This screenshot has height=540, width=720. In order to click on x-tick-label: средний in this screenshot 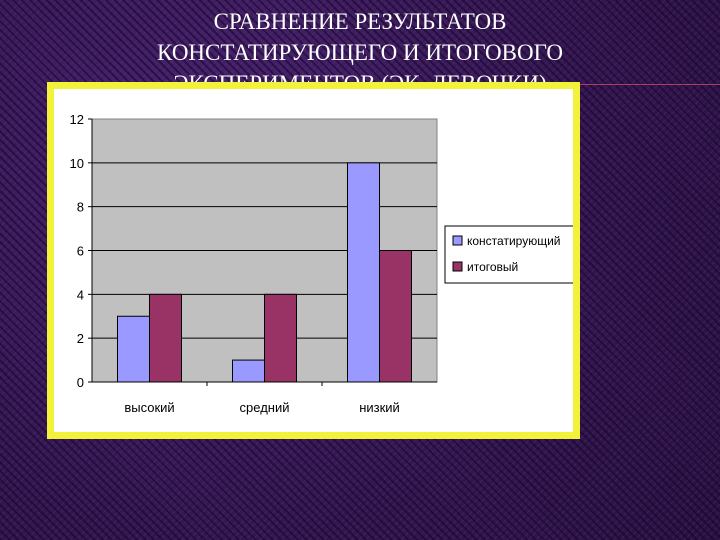, I will do `click(265, 407)`.